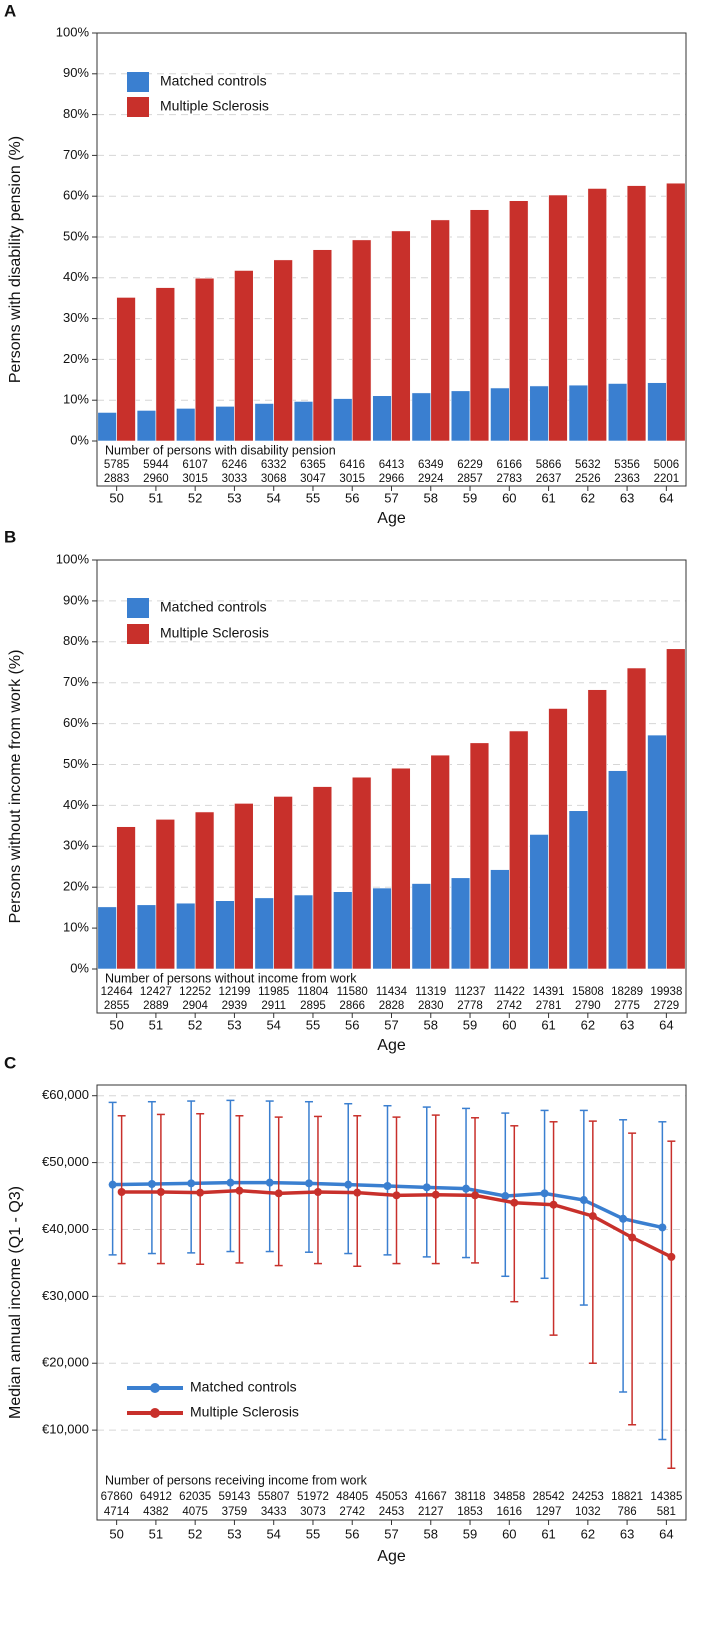 This screenshot has height=1637, width=723. I want to click on x-tick-label: 62, so click(588, 1533).